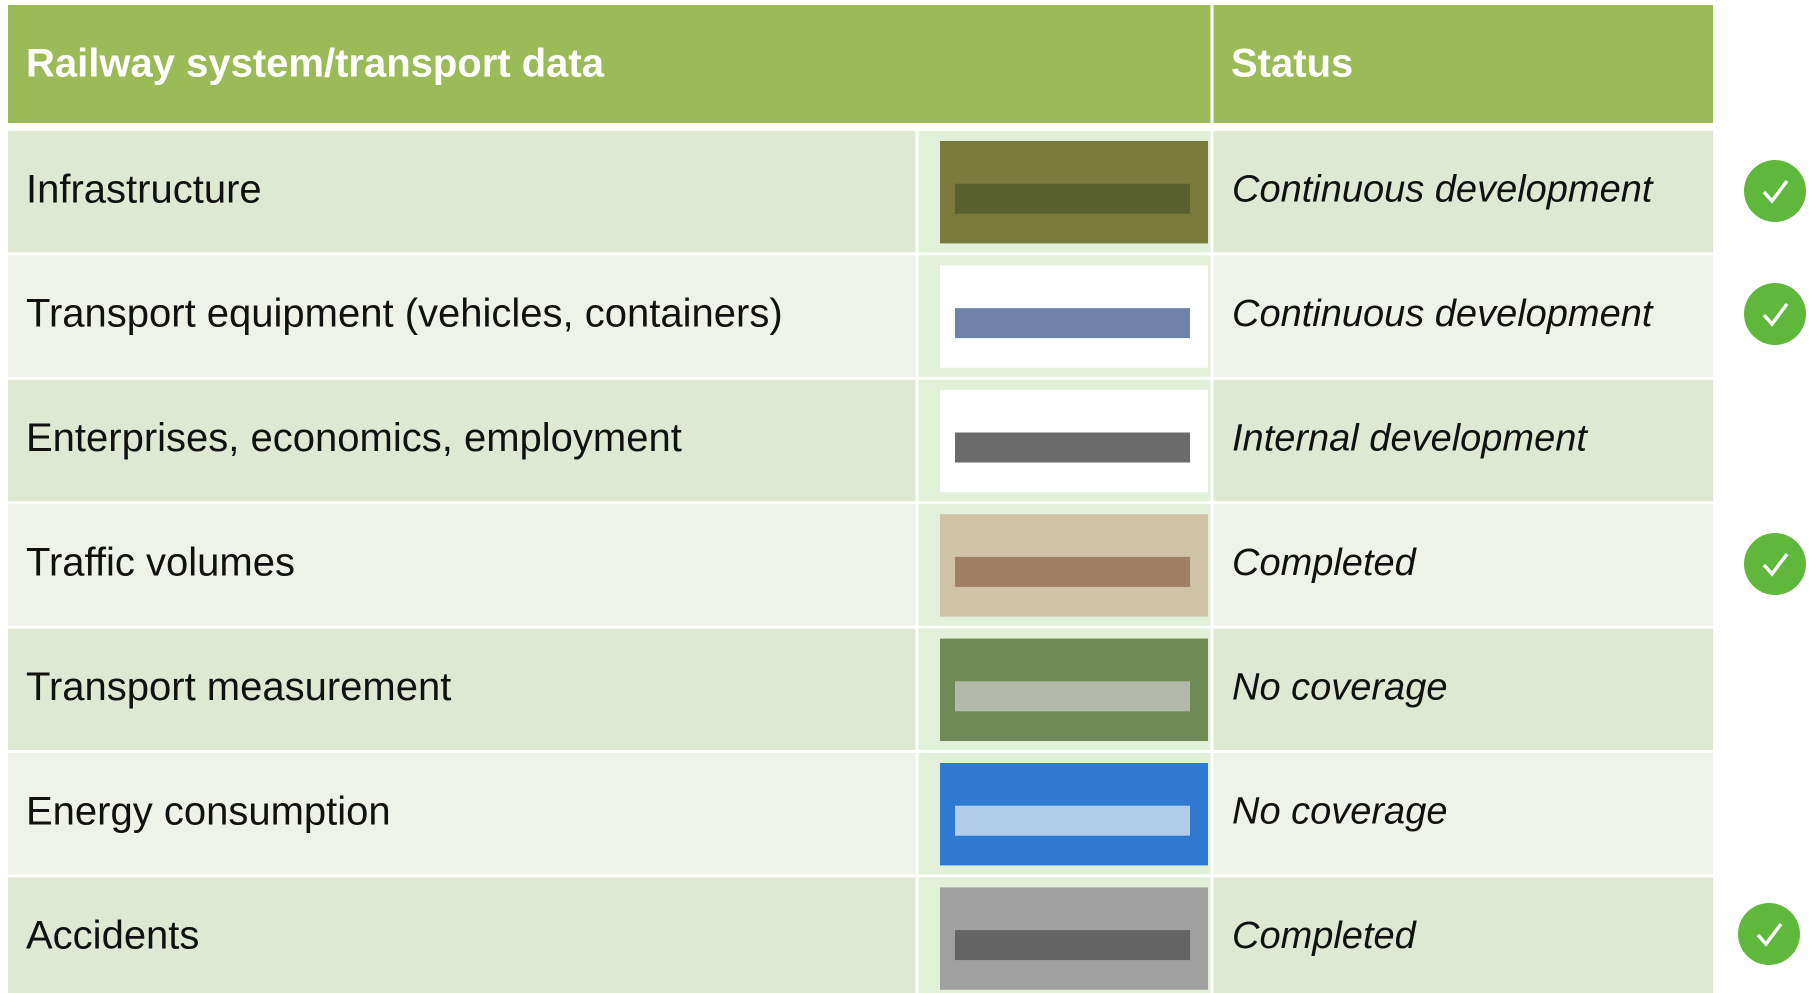  What do you see at coordinates (208, 811) in the screenshot?
I see `row-label: Energy consumption` at bounding box center [208, 811].